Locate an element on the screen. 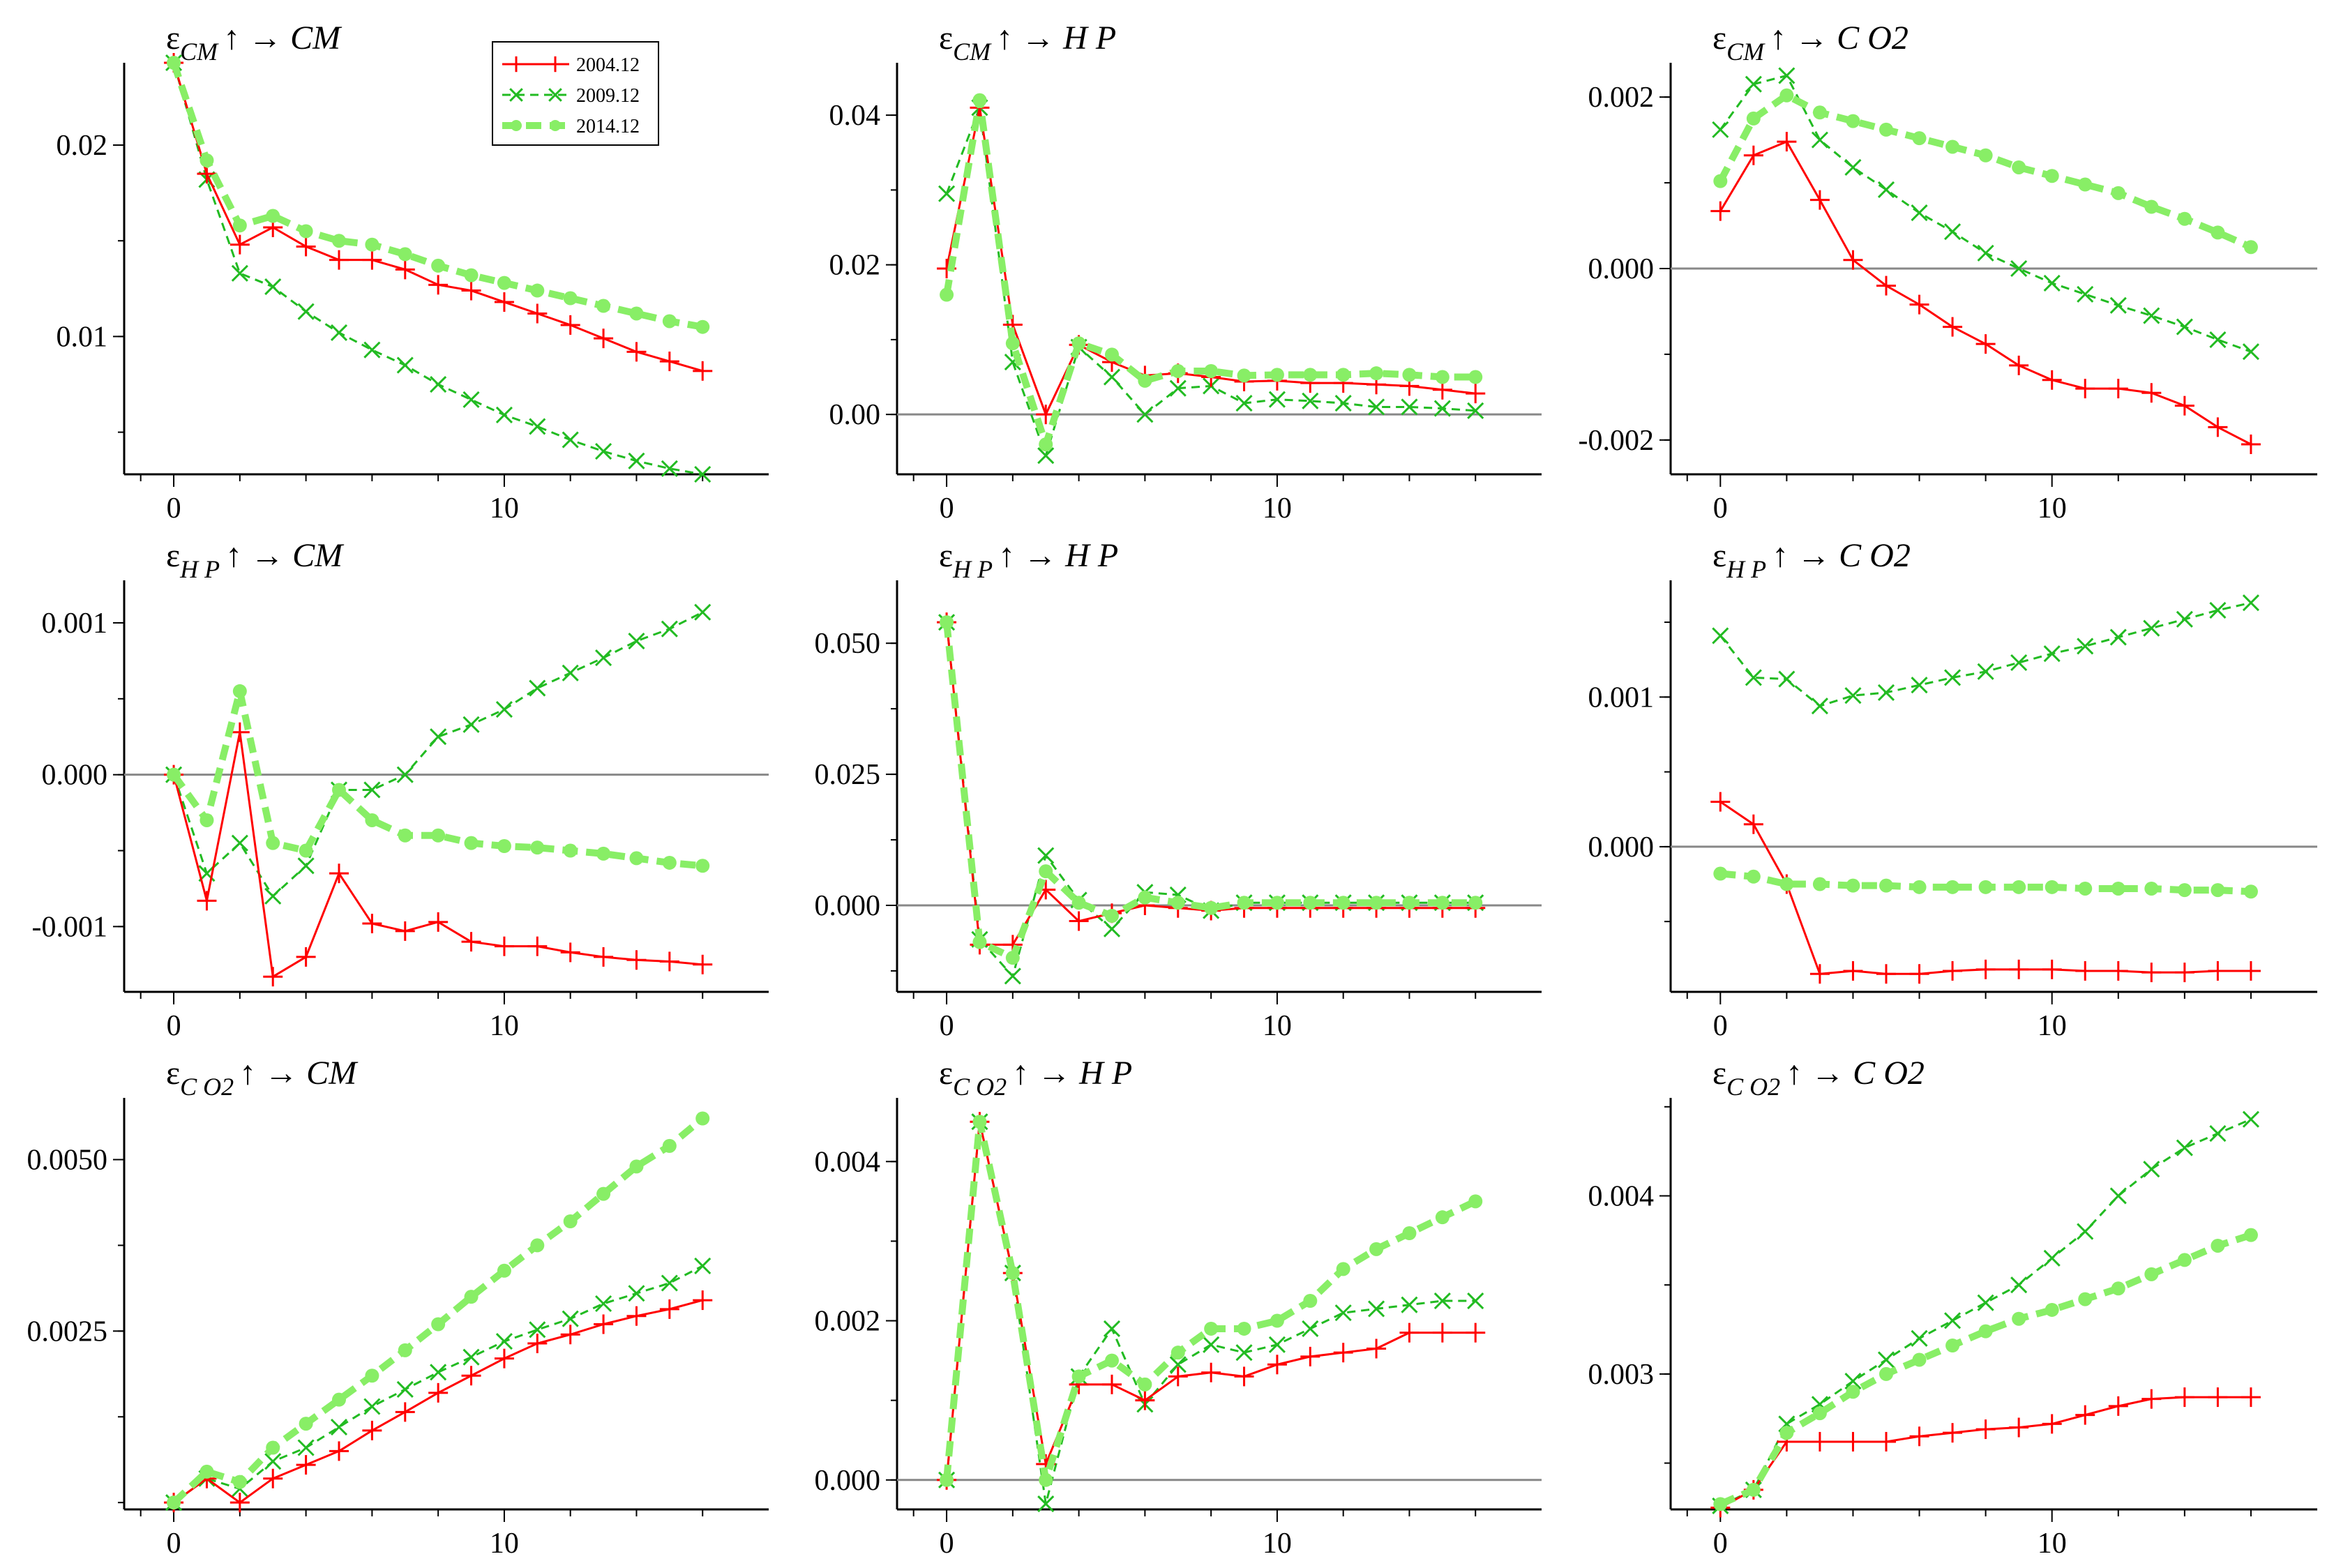  y-tick-label: 0.001 is located at coordinates (75, 624).